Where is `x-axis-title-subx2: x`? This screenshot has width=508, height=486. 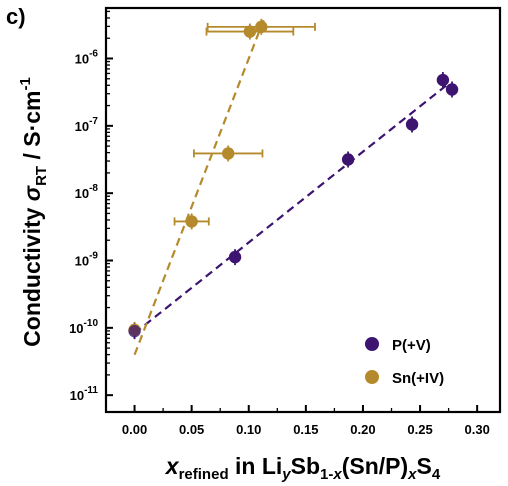 x-axis-title-subx2: x is located at coordinates (412, 474).